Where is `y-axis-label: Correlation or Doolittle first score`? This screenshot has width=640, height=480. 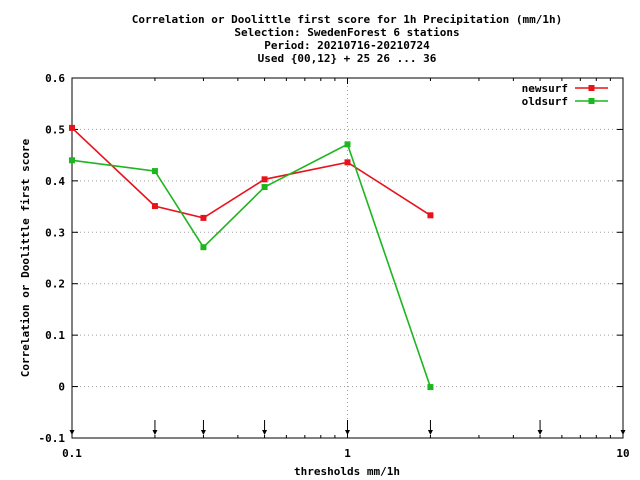
y-axis-label: Correlation or Doolittle first score is located at coordinates (25, 257).